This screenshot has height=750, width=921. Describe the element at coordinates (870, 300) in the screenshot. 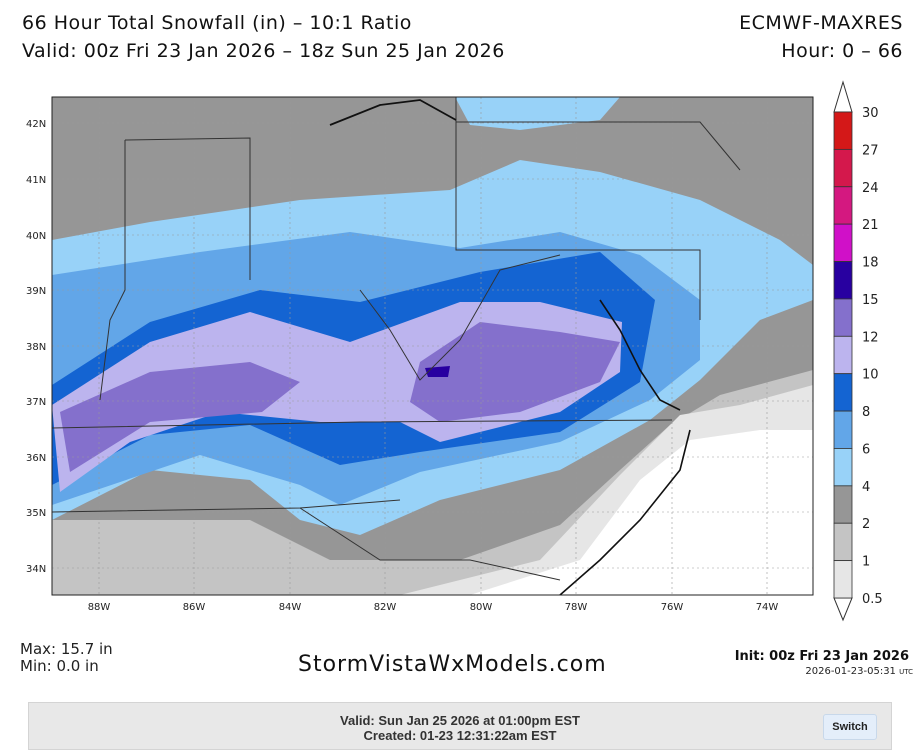

I see `legend-label: 15` at that location.